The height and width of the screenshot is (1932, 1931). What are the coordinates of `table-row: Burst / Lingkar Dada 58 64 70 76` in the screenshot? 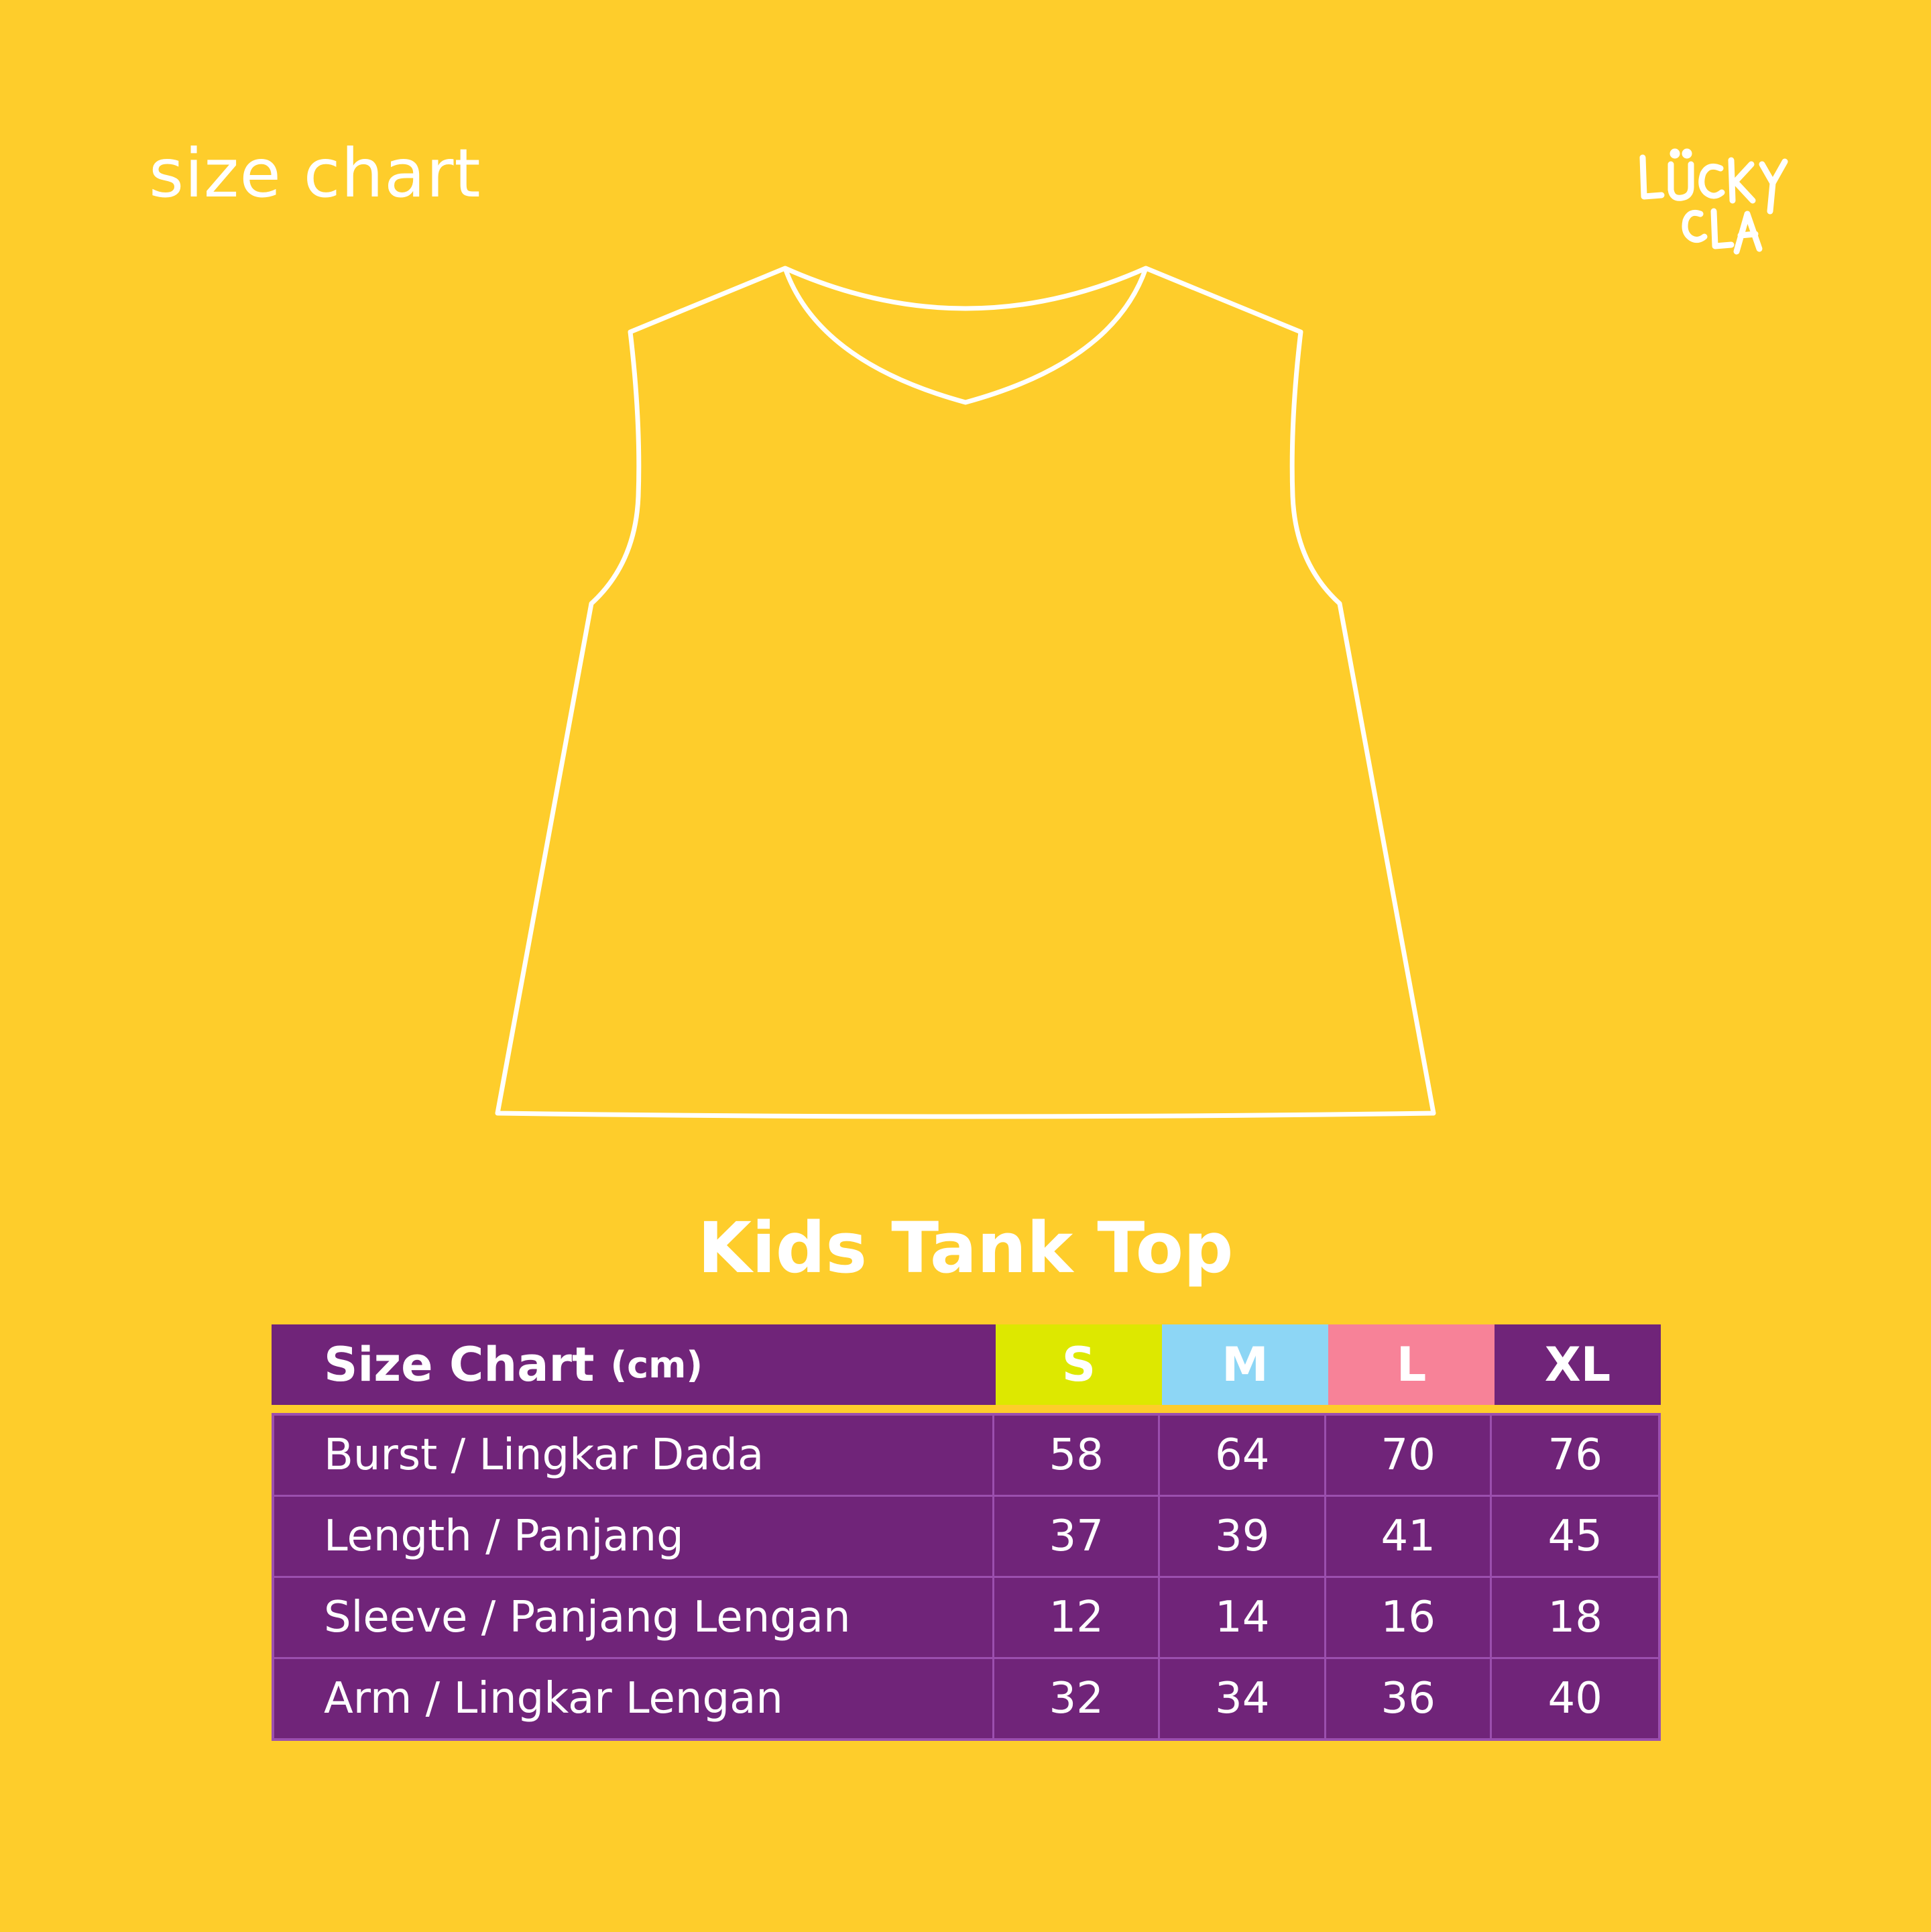 It's located at (966, 1455).